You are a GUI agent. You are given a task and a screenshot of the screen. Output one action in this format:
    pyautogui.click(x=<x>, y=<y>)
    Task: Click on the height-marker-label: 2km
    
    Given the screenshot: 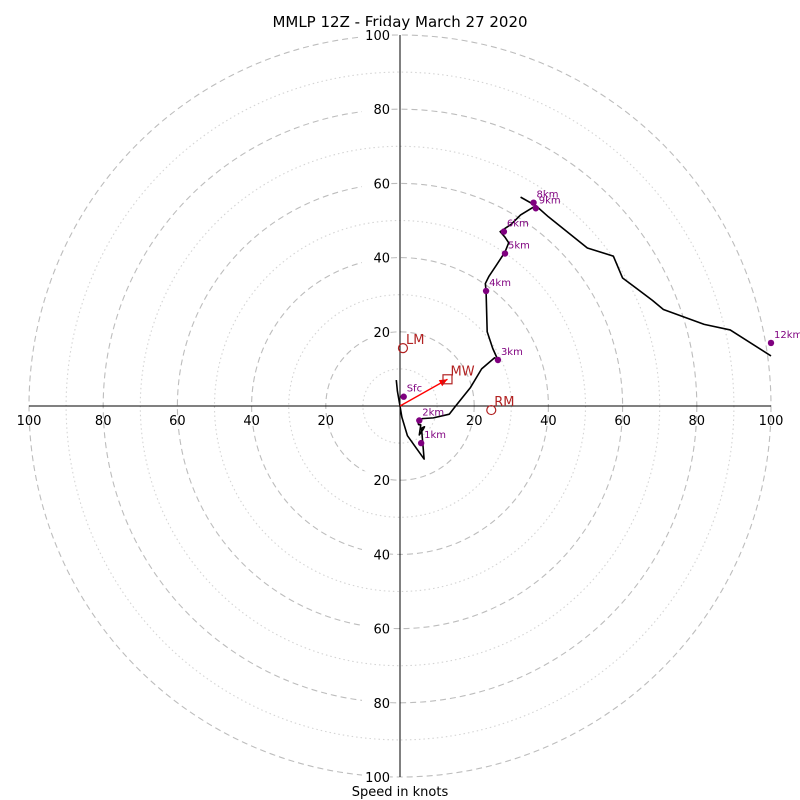 What is the action you would take?
    pyautogui.click(x=433, y=412)
    